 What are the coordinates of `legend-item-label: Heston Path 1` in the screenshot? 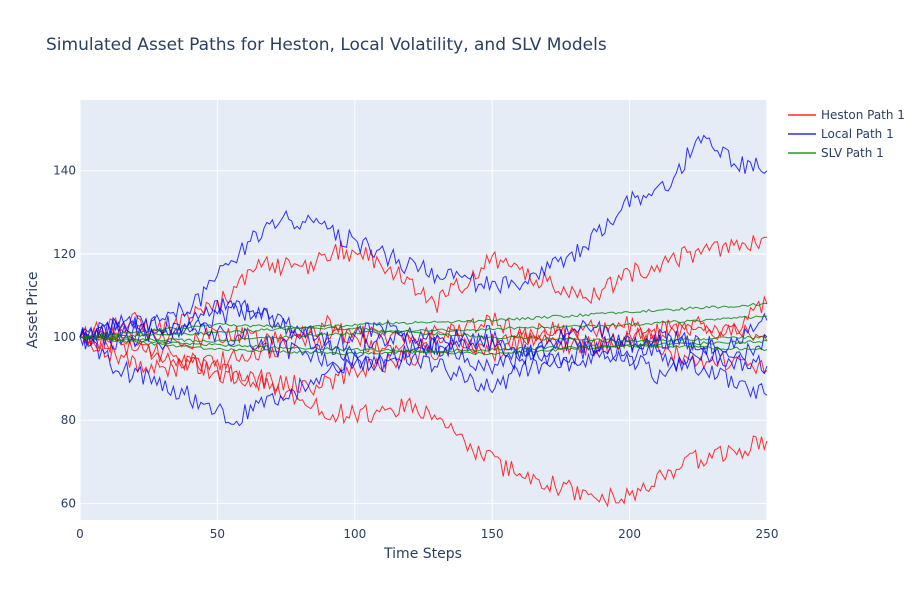 It's located at (863, 115).